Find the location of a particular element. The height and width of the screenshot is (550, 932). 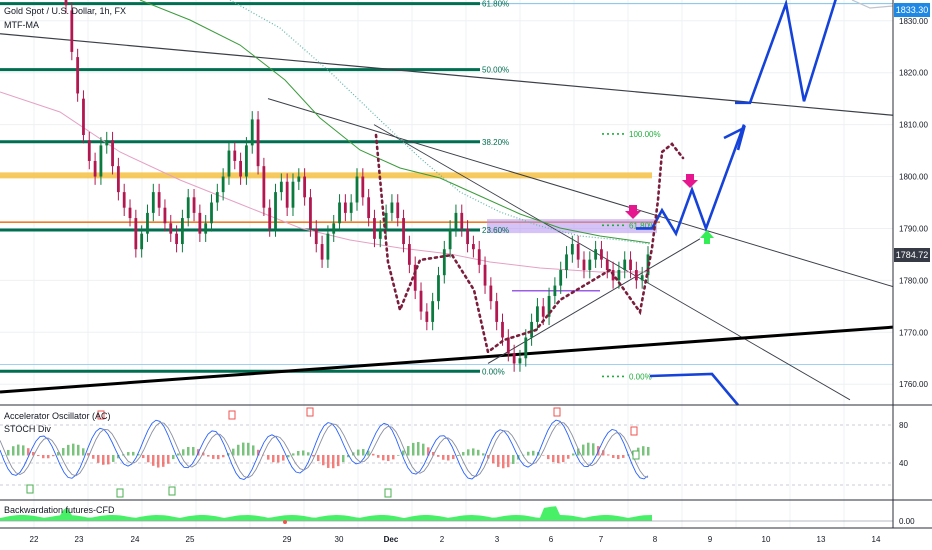

stoch-d-line is located at coordinates (324, 450).